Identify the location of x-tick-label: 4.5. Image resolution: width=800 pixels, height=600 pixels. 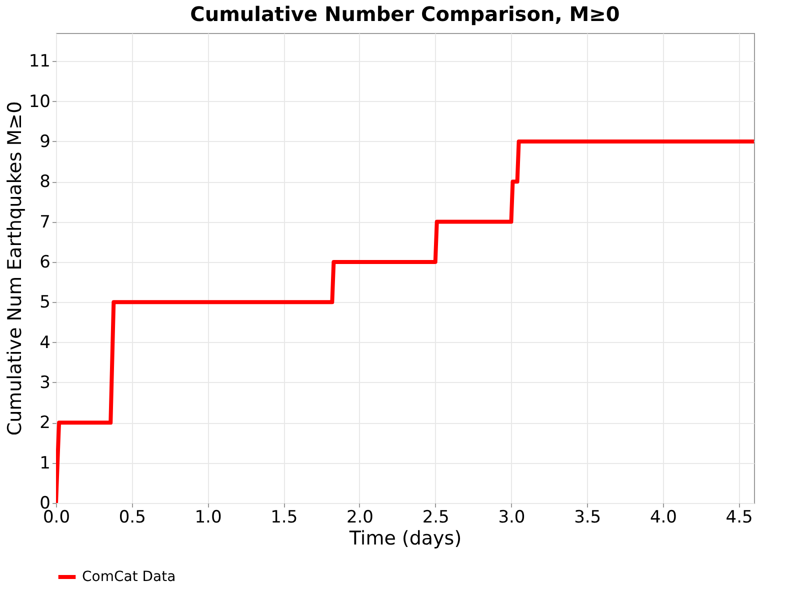
(739, 518).